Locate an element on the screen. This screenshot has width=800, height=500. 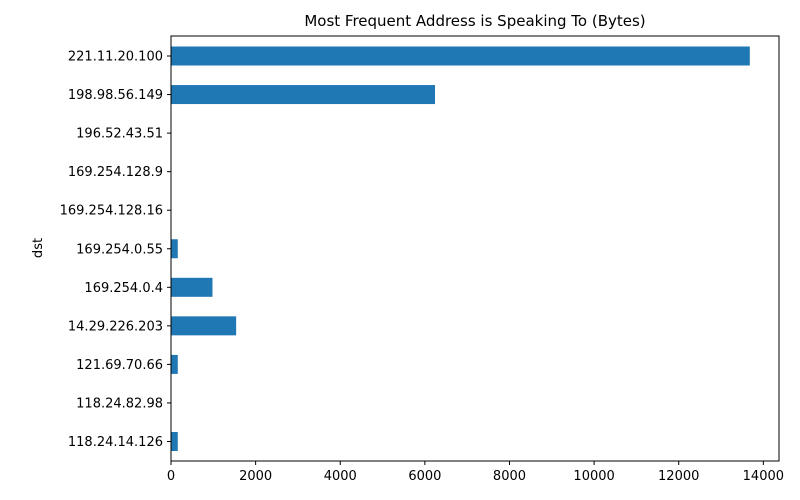
x-tick-label: 14000 is located at coordinates (763, 476).